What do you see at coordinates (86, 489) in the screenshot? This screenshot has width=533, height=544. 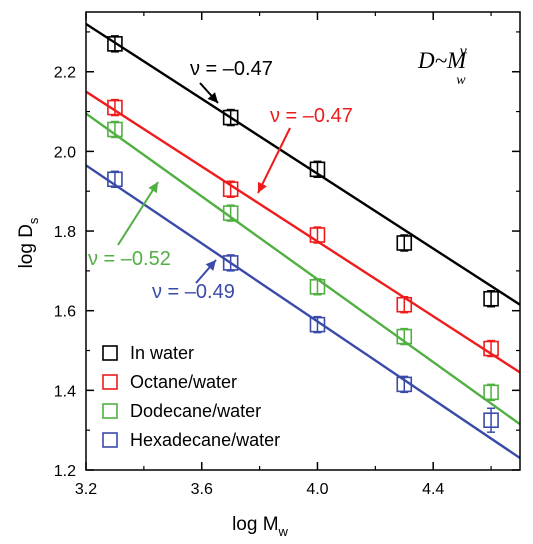 I see `x-tick-label: 3.2` at bounding box center [86, 489].